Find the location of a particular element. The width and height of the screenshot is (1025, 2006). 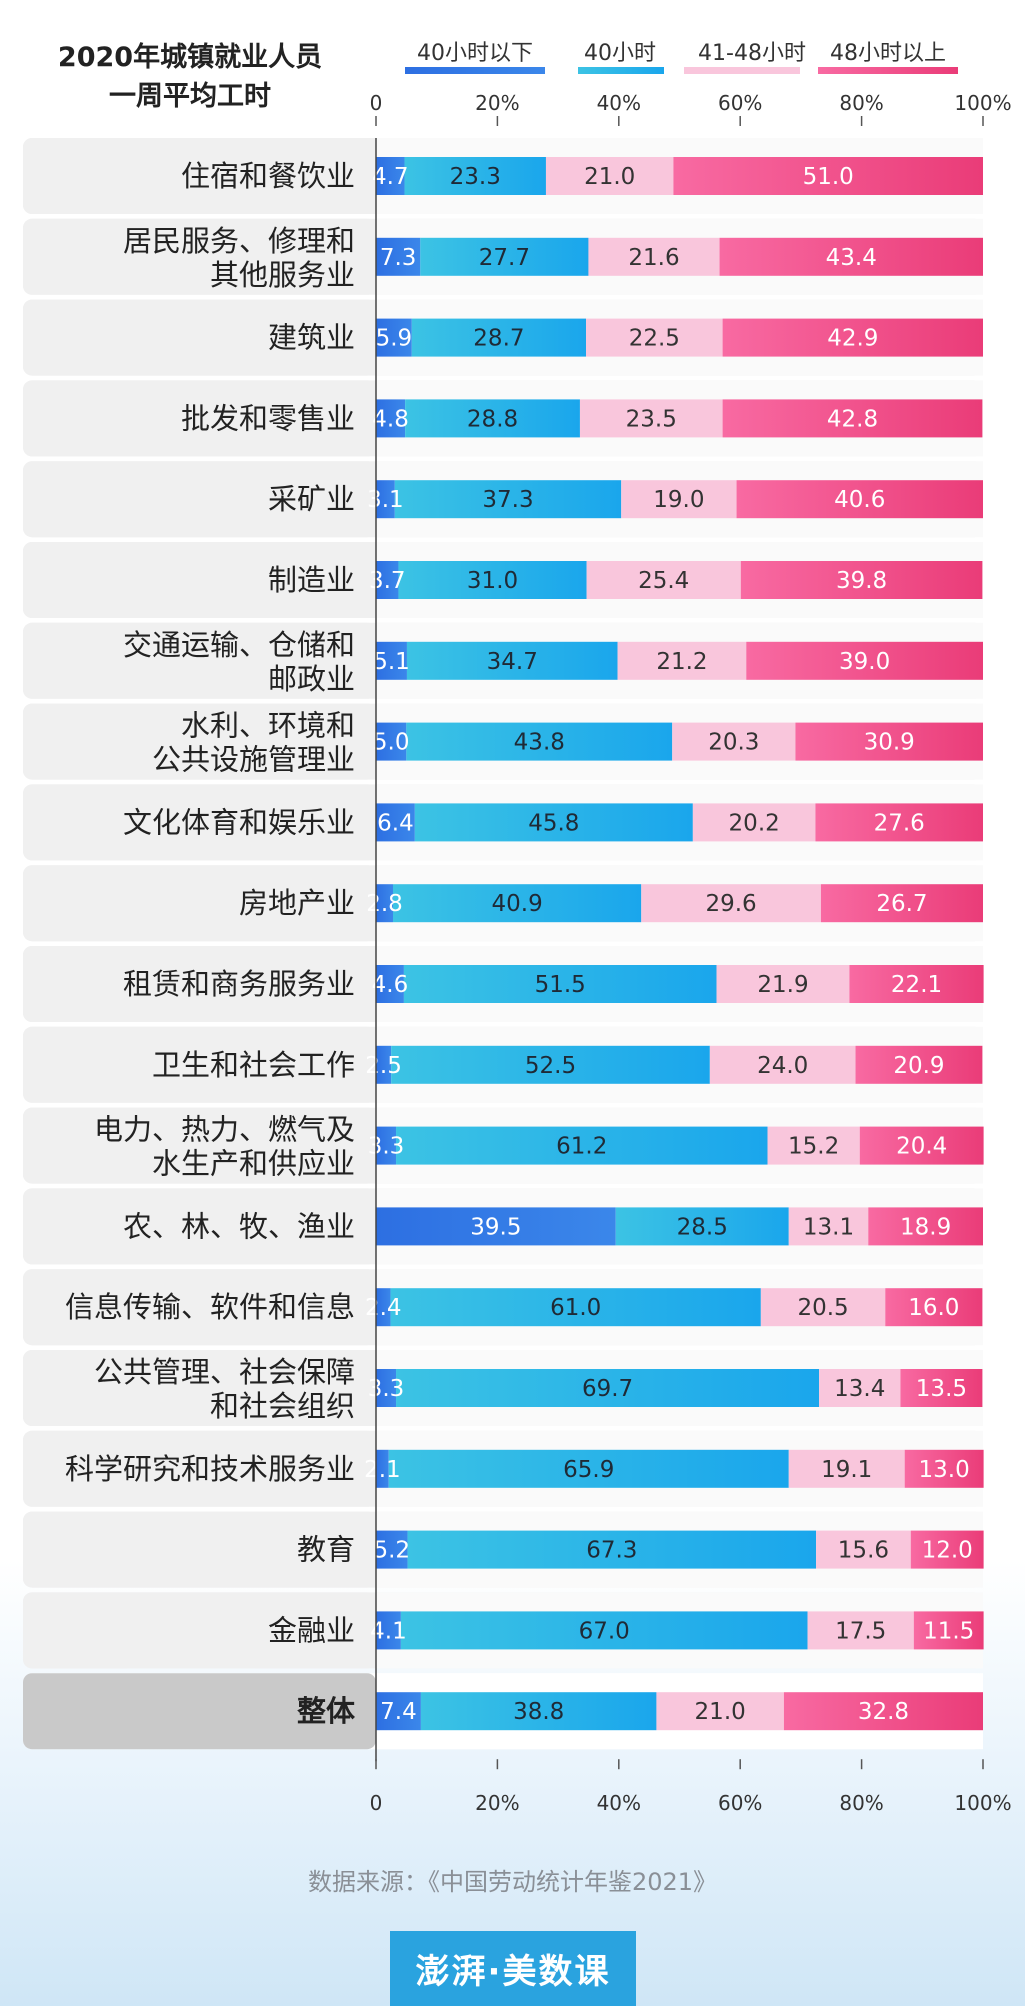

bar-value-label: 52.5 is located at coordinates (550, 1066).